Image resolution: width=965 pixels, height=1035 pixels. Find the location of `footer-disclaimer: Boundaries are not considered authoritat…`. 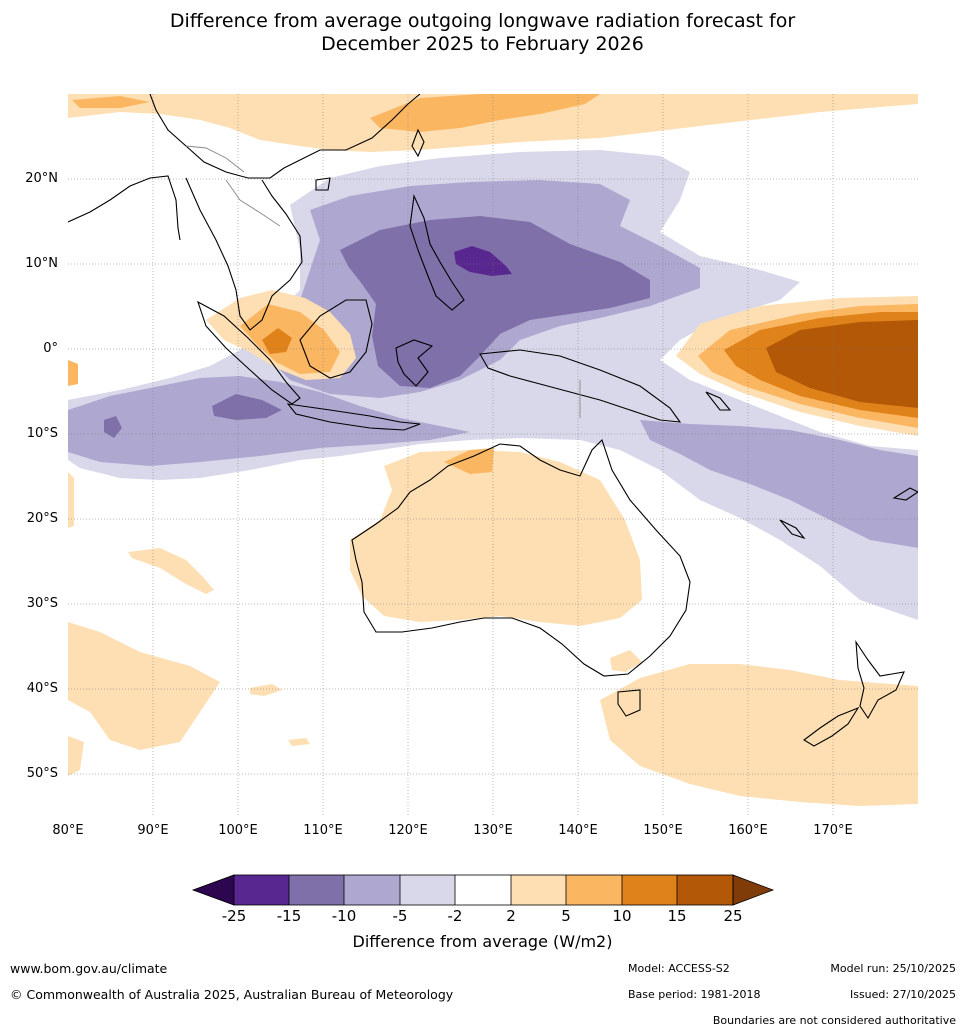

footer-disclaimer: Boundaries are not considered authoritat… is located at coordinates (834, 1020).